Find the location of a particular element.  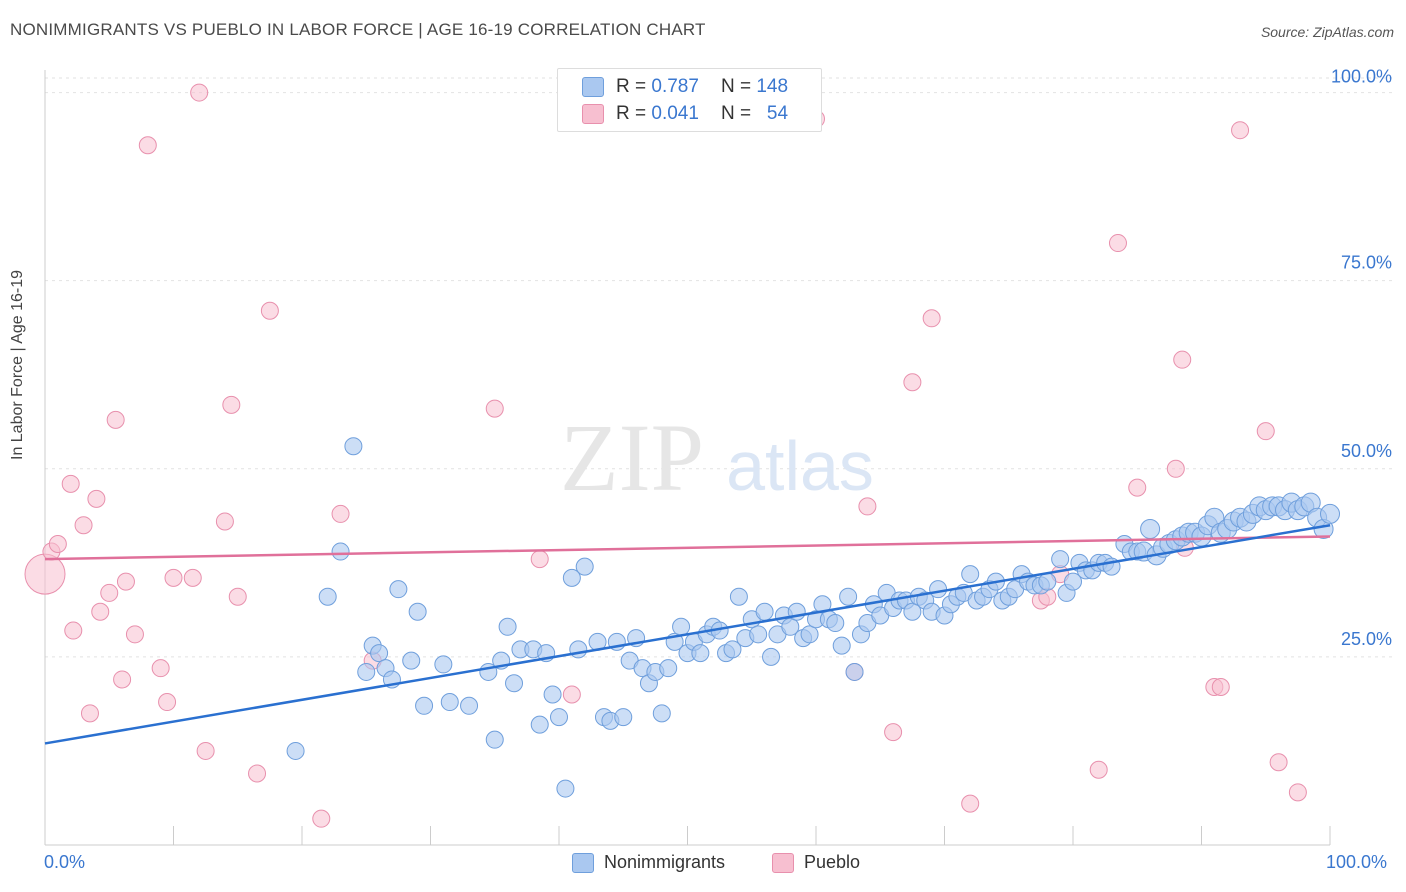

x-tick-label-max: 100.0% is located at coordinates (1357, 862).